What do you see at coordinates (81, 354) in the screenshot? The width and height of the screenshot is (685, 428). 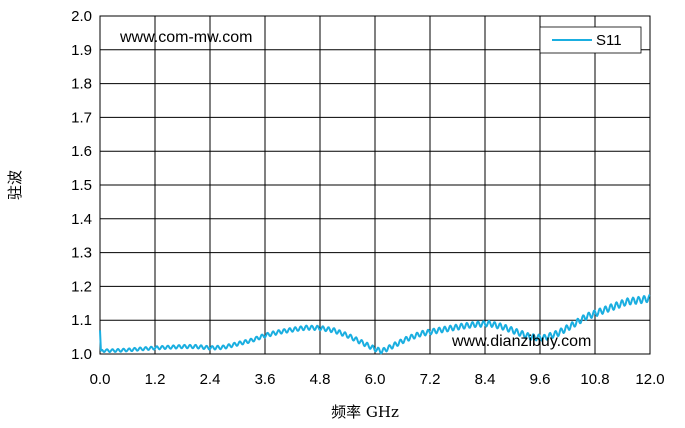 I see `y-tick-label: 1.0` at bounding box center [81, 354].